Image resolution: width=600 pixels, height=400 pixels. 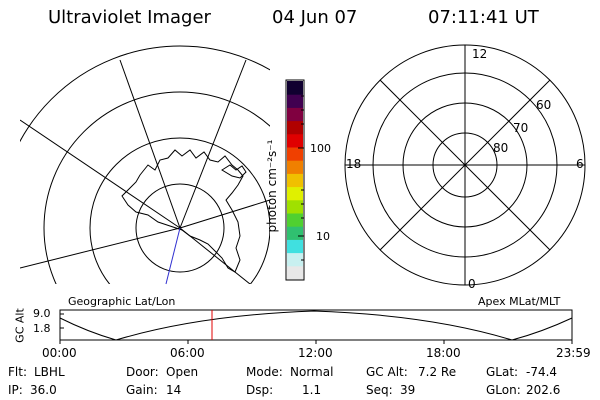 I want to click on satellite-ground-track, so click(x=173, y=256).